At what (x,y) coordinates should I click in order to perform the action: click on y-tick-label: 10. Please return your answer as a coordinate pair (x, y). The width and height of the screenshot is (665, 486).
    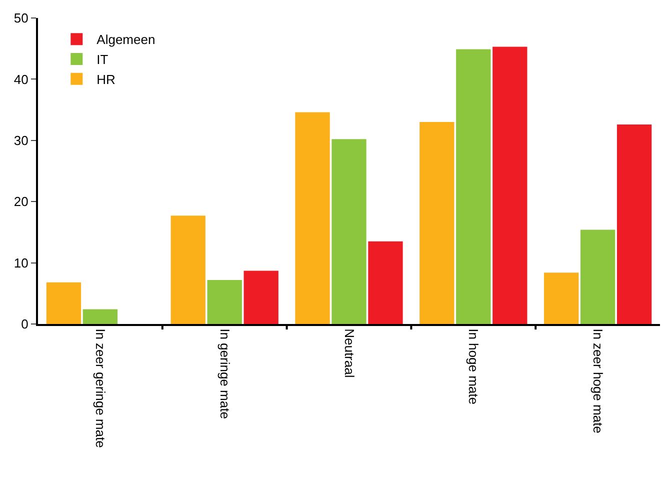
    Looking at the image, I should click on (21, 262).